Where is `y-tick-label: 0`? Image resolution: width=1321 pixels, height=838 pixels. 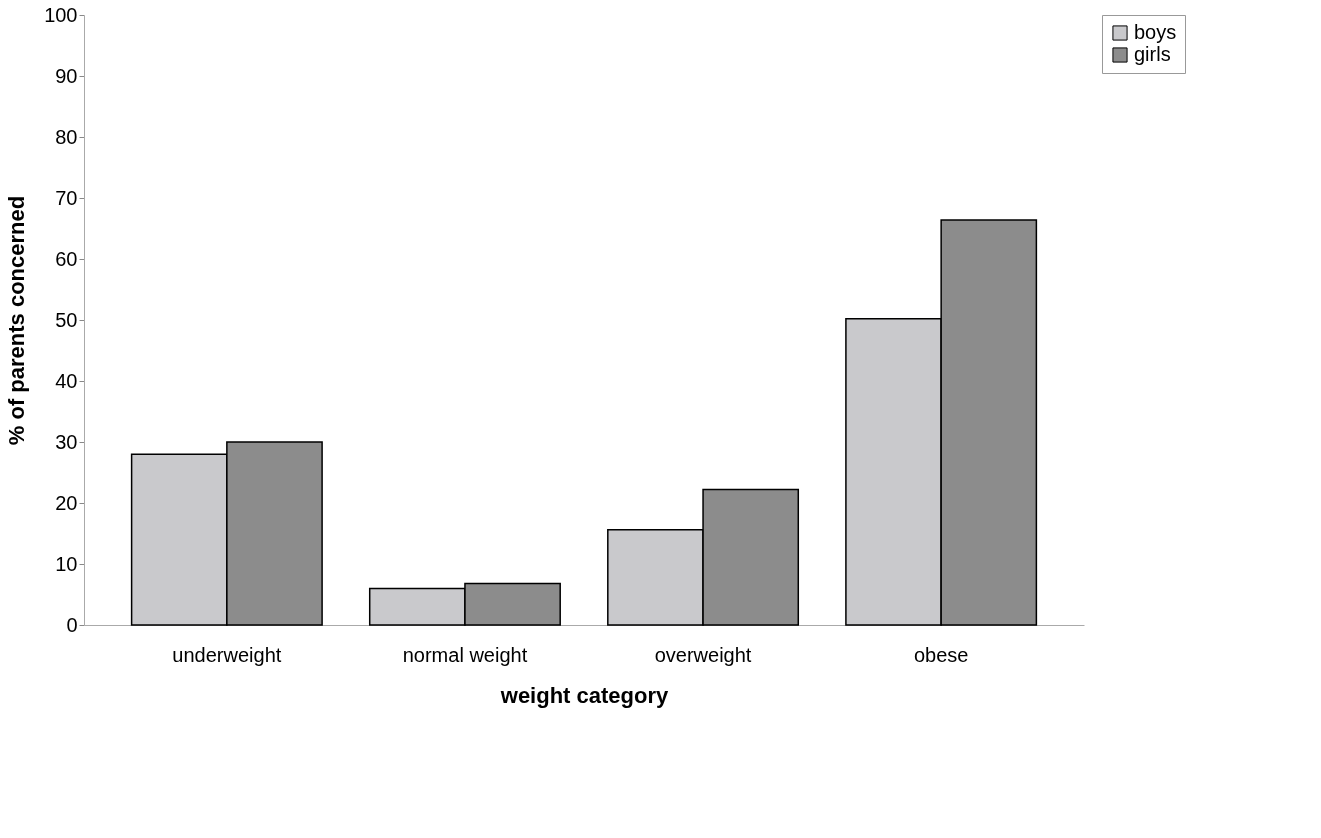
y-tick-label: 0 is located at coordinates (72, 624).